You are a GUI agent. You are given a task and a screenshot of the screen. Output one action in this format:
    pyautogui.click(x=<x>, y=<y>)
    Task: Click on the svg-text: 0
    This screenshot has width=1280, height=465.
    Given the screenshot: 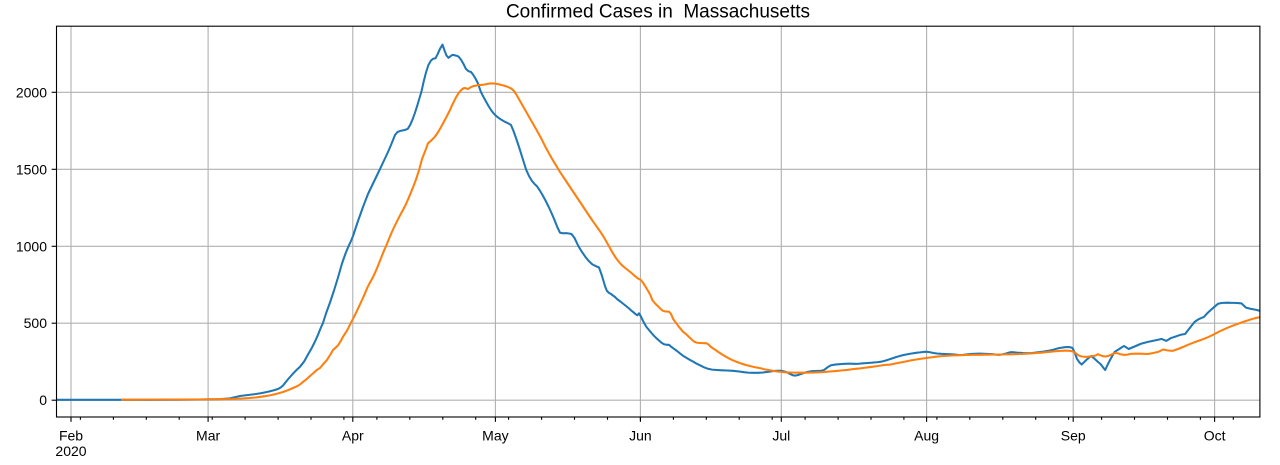 What is the action you would take?
    pyautogui.click(x=43, y=400)
    